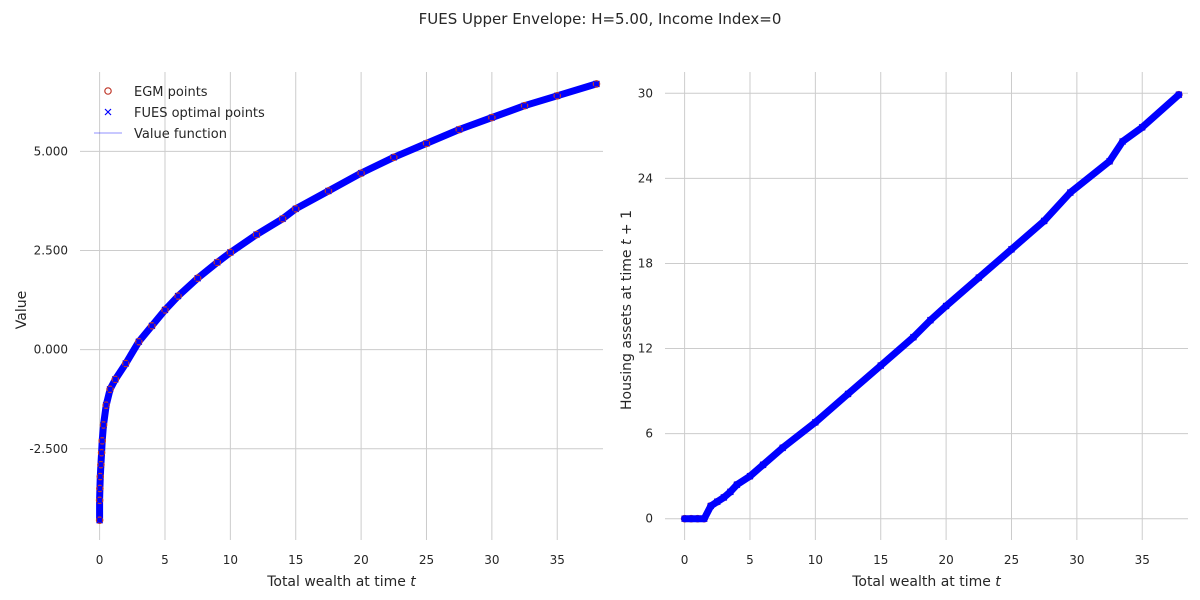 The height and width of the screenshot is (600, 1200). What do you see at coordinates (171, 92) in the screenshot?
I see `legend-label: EGM points` at bounding box center [171, 92].